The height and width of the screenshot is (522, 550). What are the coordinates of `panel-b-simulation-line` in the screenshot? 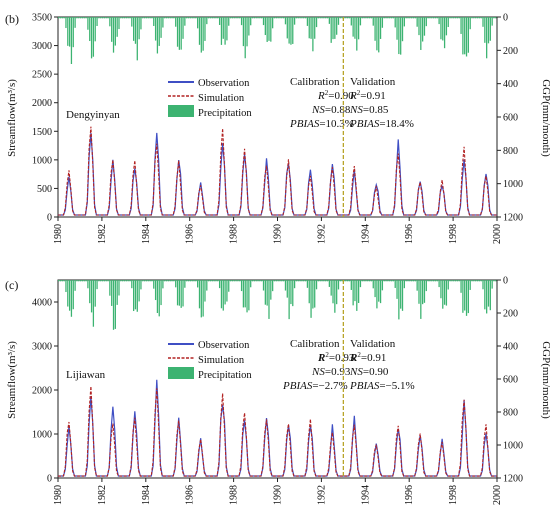 It's located at (277, 171).